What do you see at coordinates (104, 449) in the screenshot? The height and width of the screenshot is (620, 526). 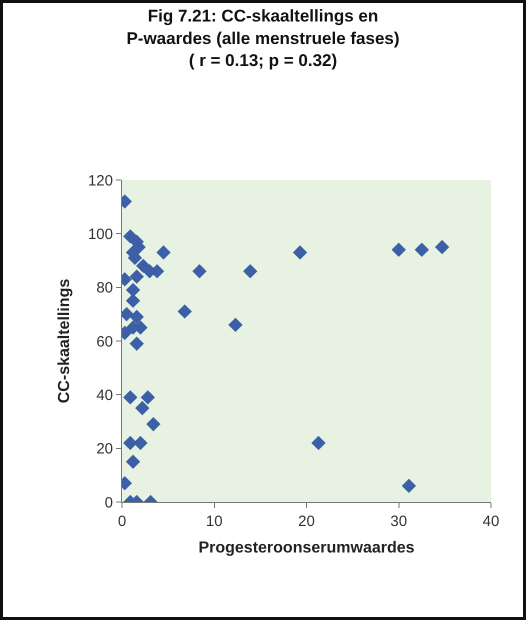 I see `y-tick-label: 20` at bounding box center [104, 449].